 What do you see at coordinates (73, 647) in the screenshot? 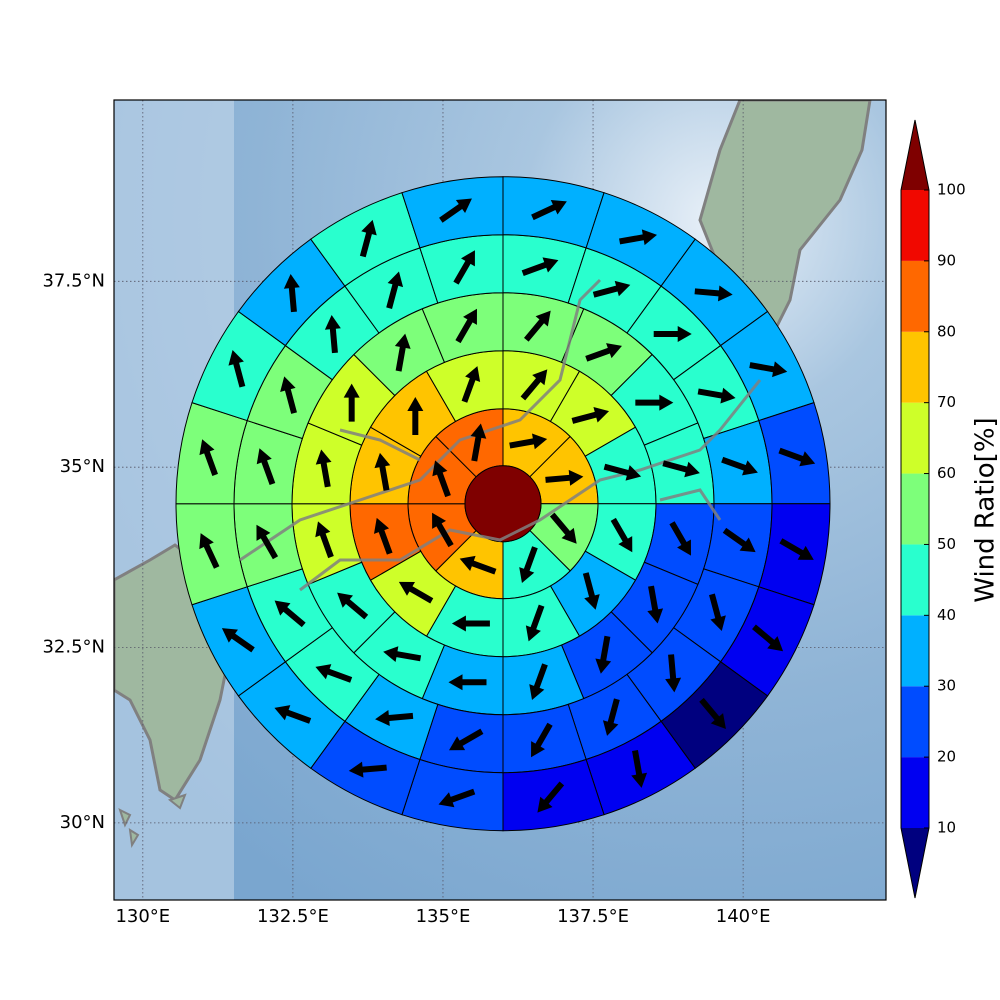
I see `y-tick-label: 32.5°N` at bounding box center [73, 647].